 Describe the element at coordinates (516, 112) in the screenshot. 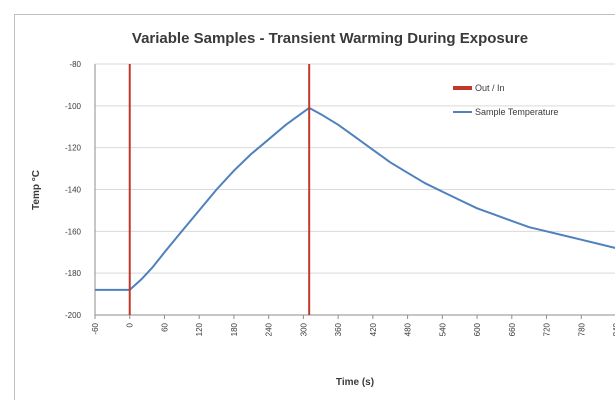

I see `legend-label-sample-temperature: Sample Temperature` at that location.